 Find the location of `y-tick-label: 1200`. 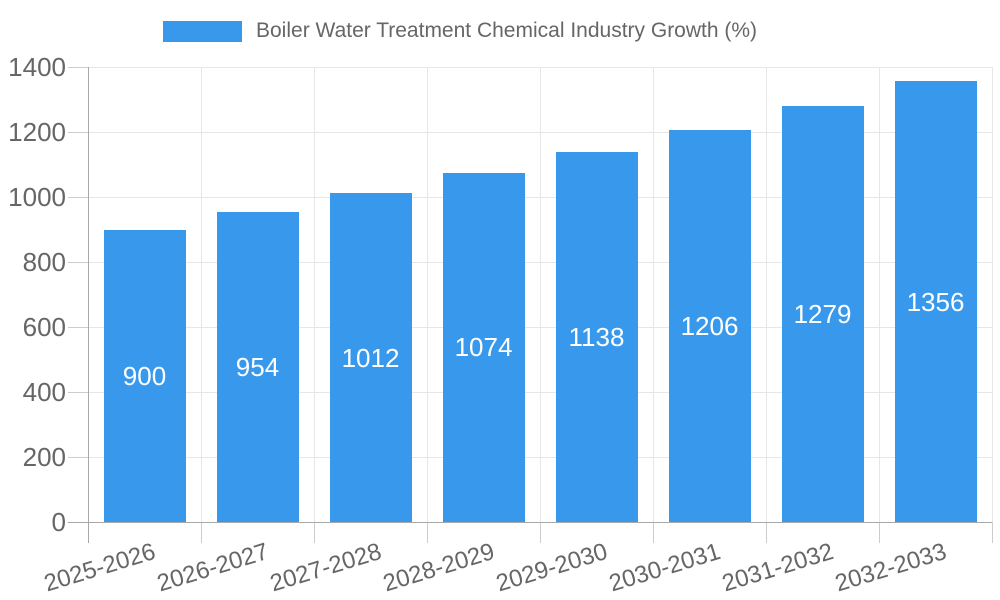

y-tick-label: 1200 is located at coordinates (37, 132).